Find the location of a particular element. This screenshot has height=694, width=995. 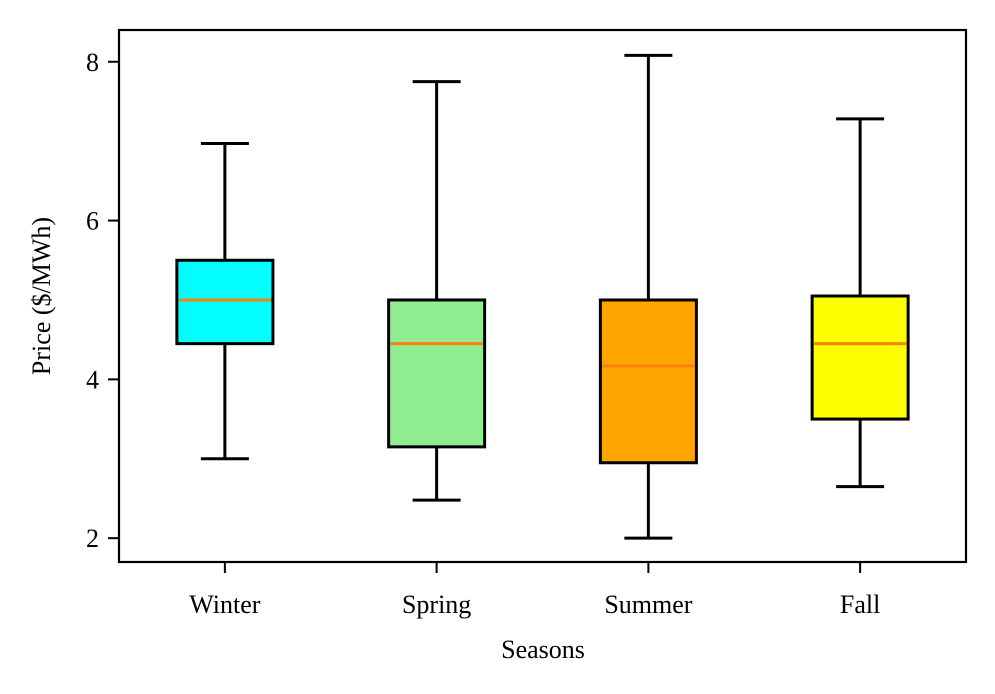

box-group-fall is located at coordinates (860, 303).